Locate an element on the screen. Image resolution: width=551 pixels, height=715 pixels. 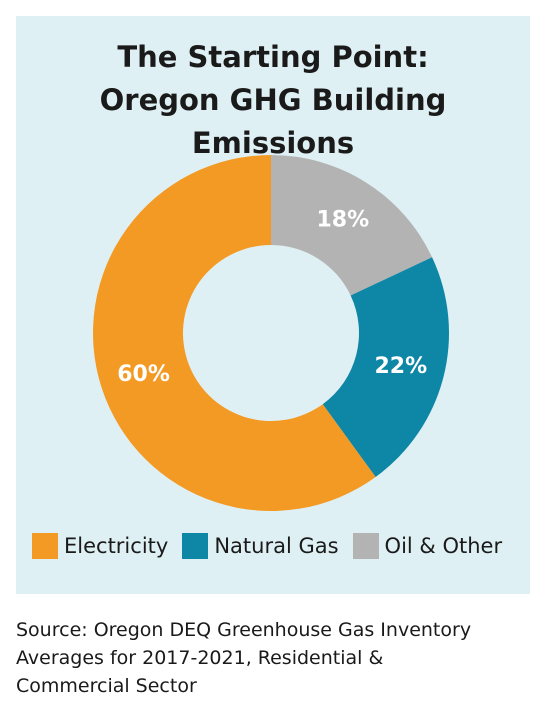
source-line-3: Commercial Sector is located at coordinates (106, 686).